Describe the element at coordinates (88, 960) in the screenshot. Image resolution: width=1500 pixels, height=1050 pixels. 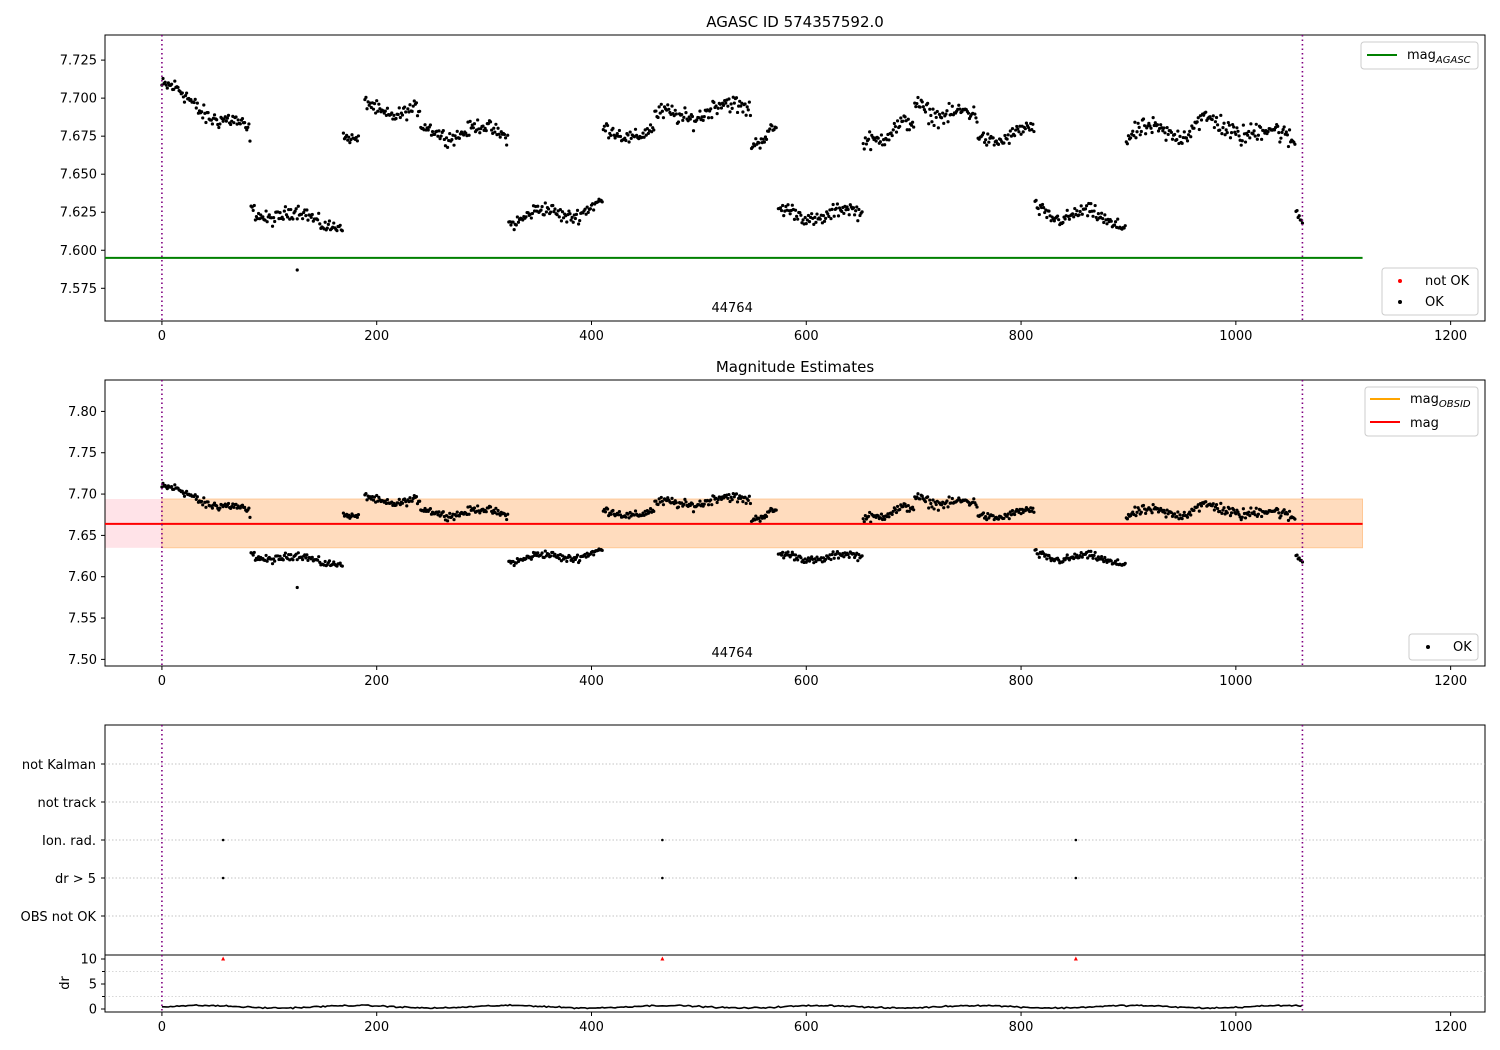
I see `y-tick-label: 10` at that location.